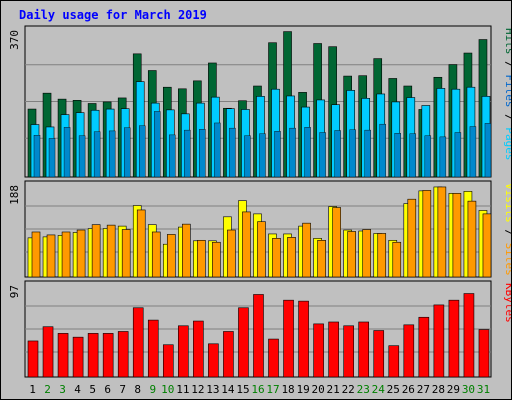  What do you see at coordinates (228, 389) in the screenshot?
I see `day-label-14: 14` at bounding box center [228, 389].